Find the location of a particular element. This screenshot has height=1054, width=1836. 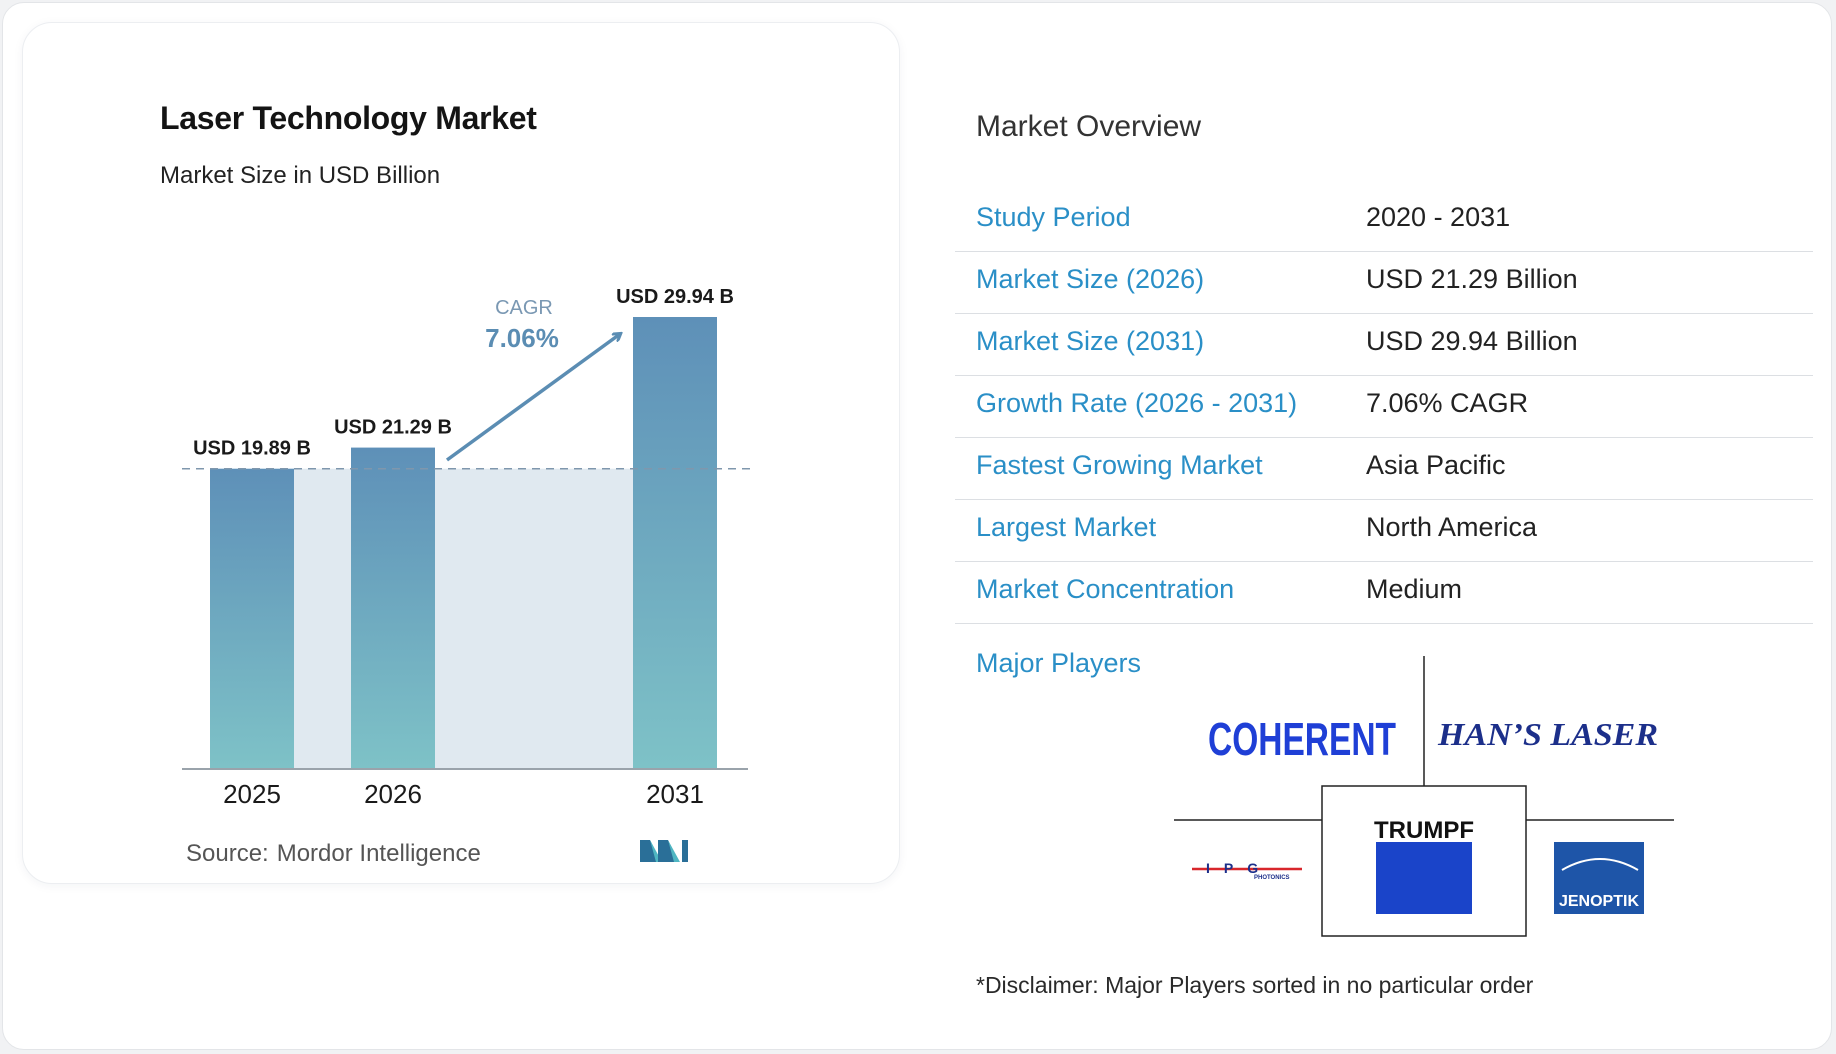

overview-label: Market Concentration is located at coordinates (1105, 589).